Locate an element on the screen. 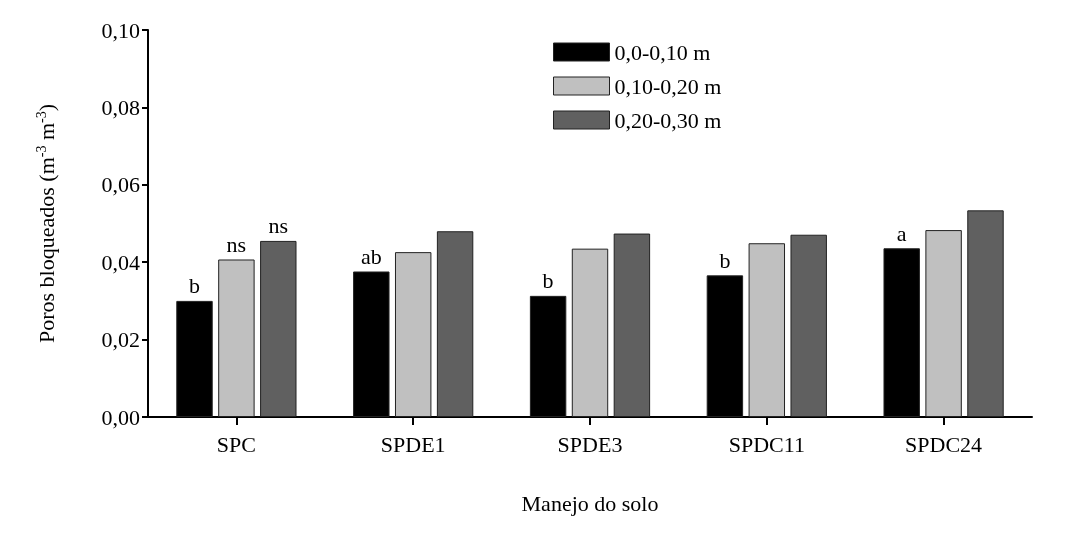 The width and height of the screenshot is (1080, 541). legend-label: 0,0-0,10 m is located at coordinates (662, 52).